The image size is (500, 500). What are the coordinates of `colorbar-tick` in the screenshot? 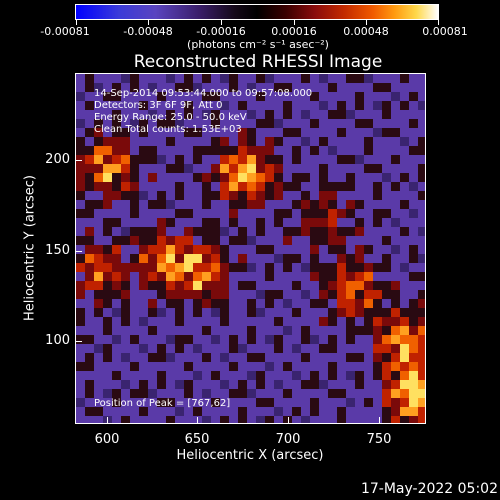 It's located at (148, 22).